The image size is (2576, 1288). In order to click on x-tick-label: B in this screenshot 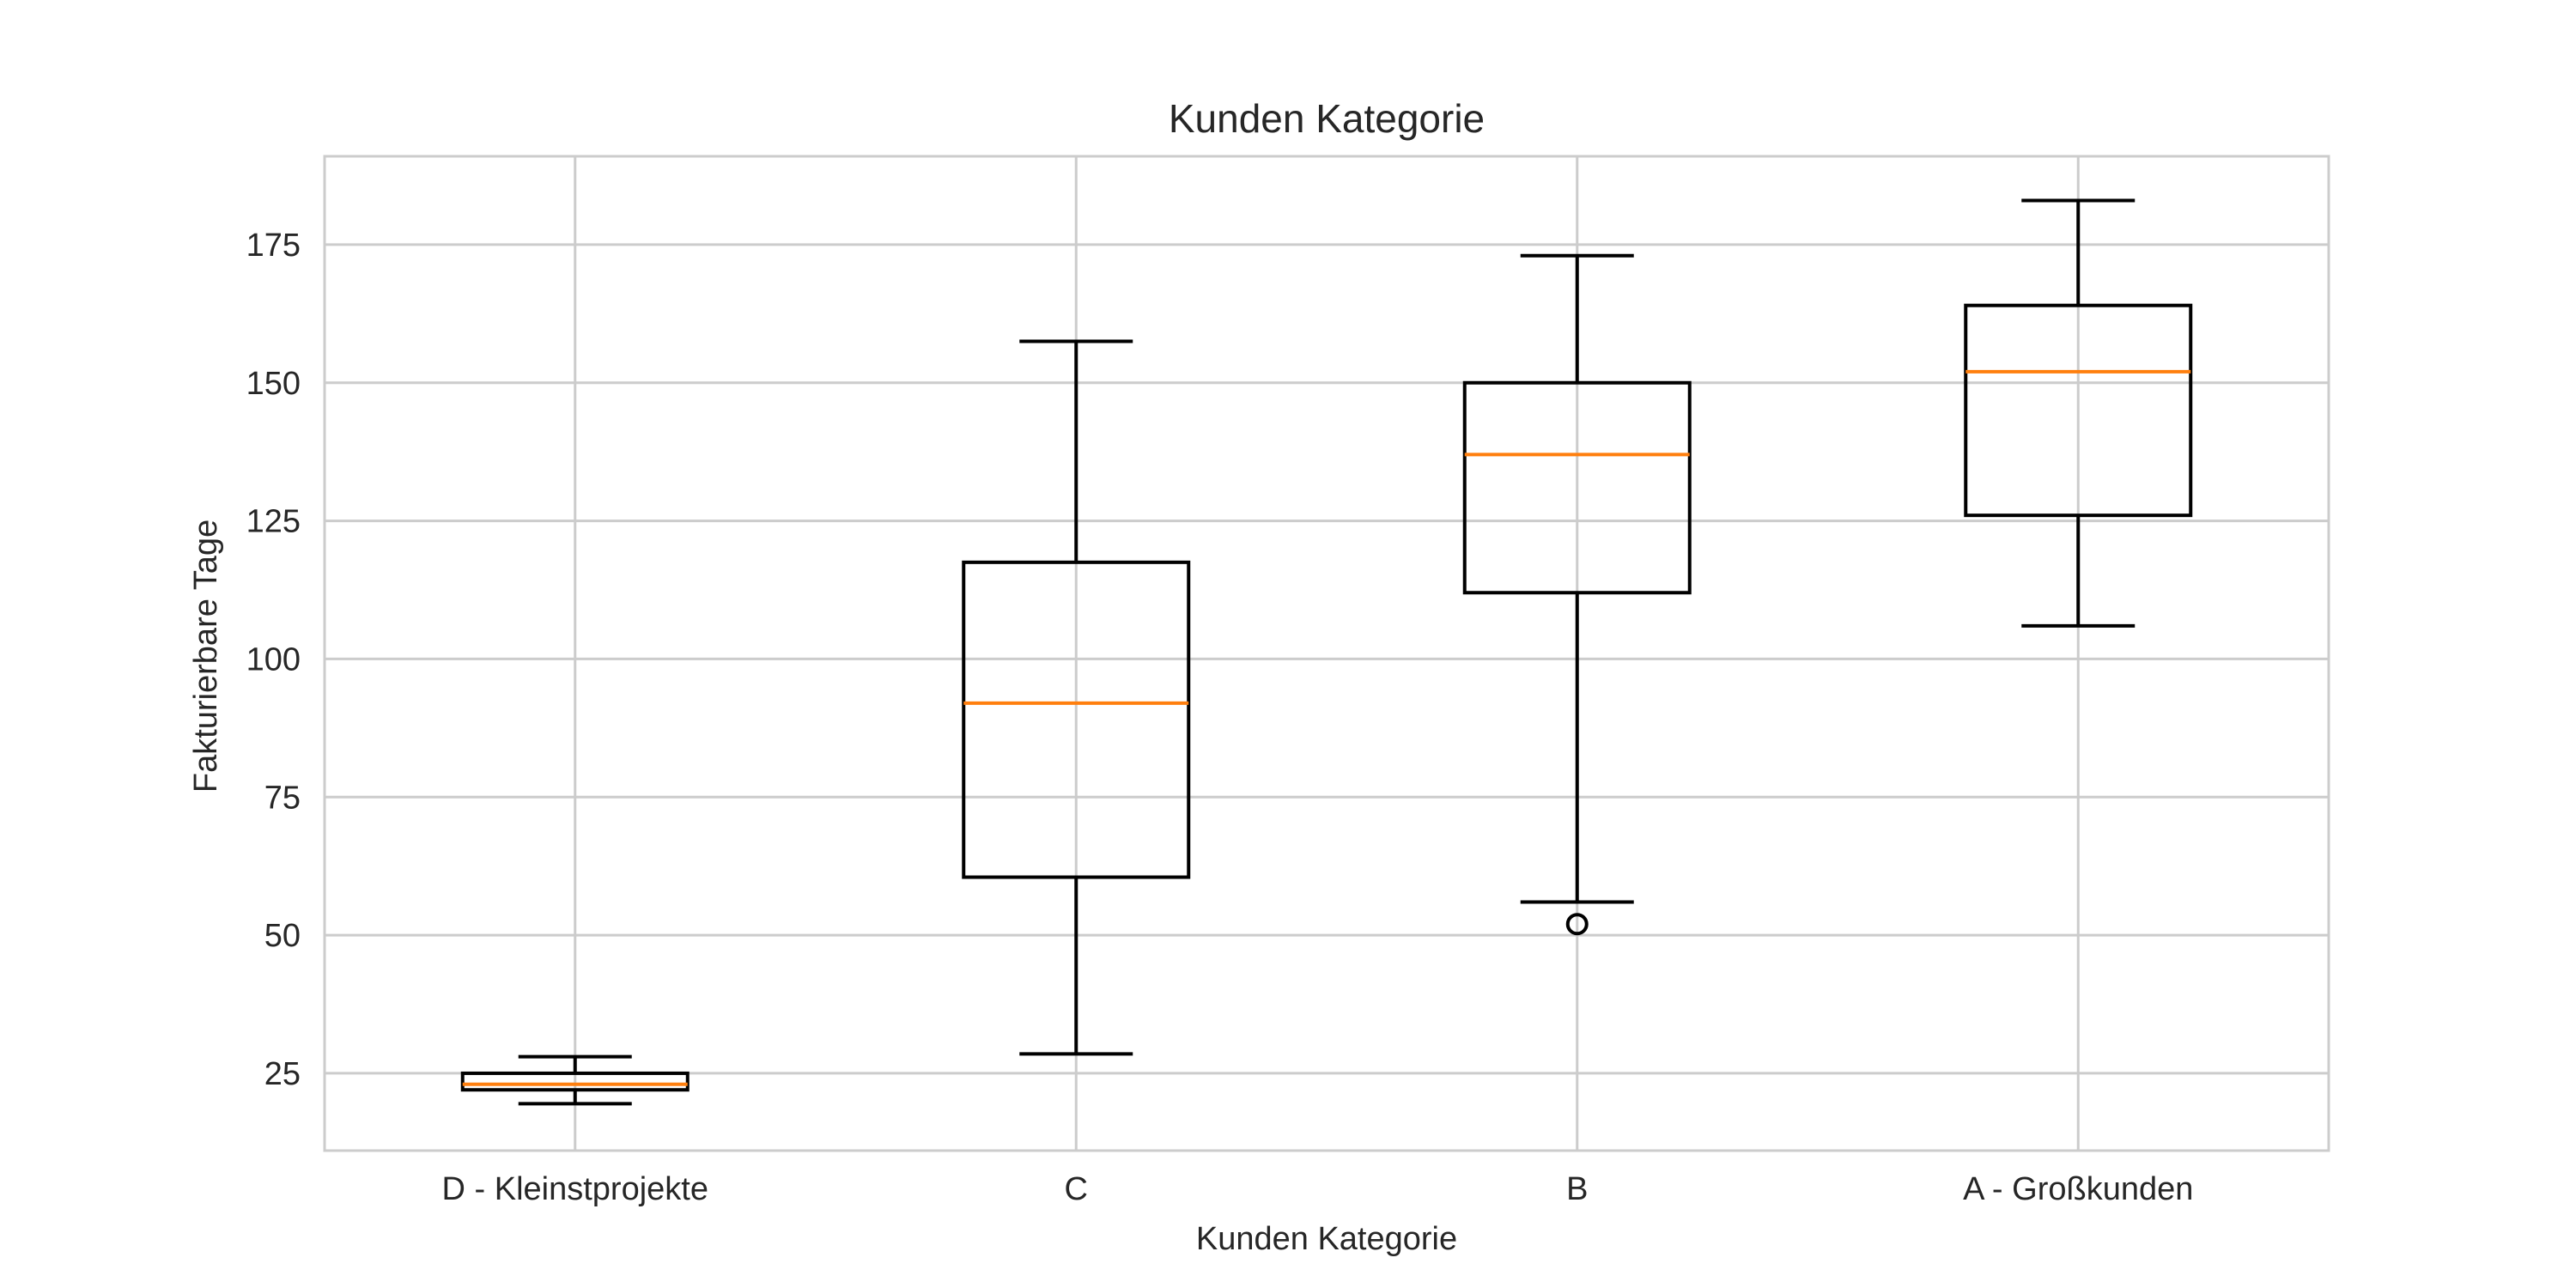, I will do `click(1577, 1189)`.